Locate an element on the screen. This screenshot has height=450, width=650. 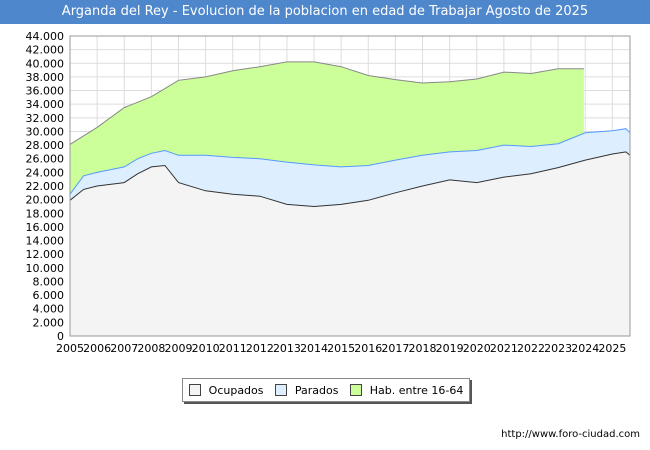
x-tick-label: 2008 is located at coordinates (151, 348).